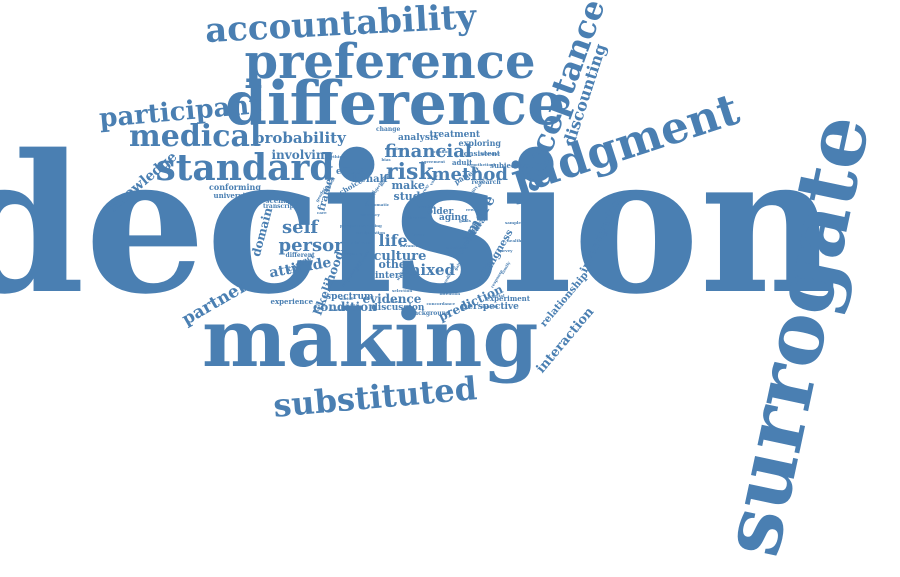  Describe the element at coordinates (235, 187) in the screenshot. I see `word-conforming: conforming` at that location.